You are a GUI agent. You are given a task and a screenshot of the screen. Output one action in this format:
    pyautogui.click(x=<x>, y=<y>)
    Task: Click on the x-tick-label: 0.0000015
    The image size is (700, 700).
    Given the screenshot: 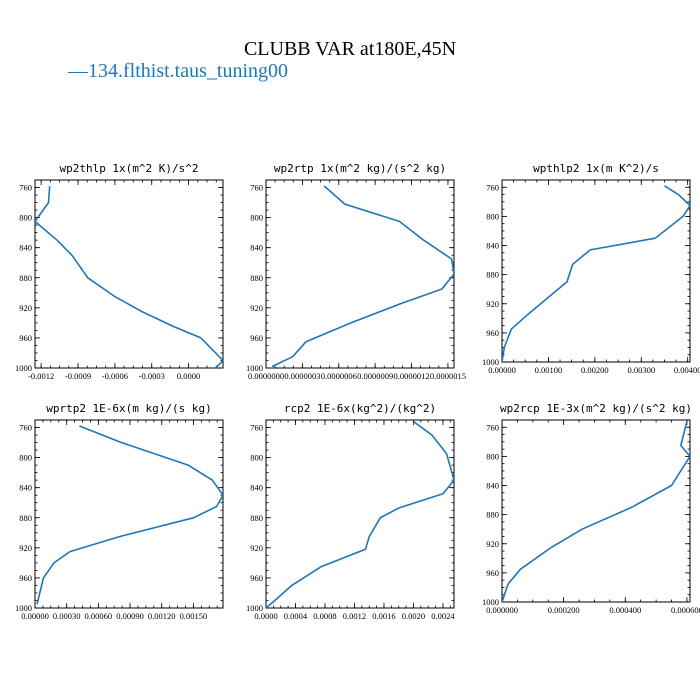 What is the action you would take?
    pyautogui.click(x=448, y=376)
    